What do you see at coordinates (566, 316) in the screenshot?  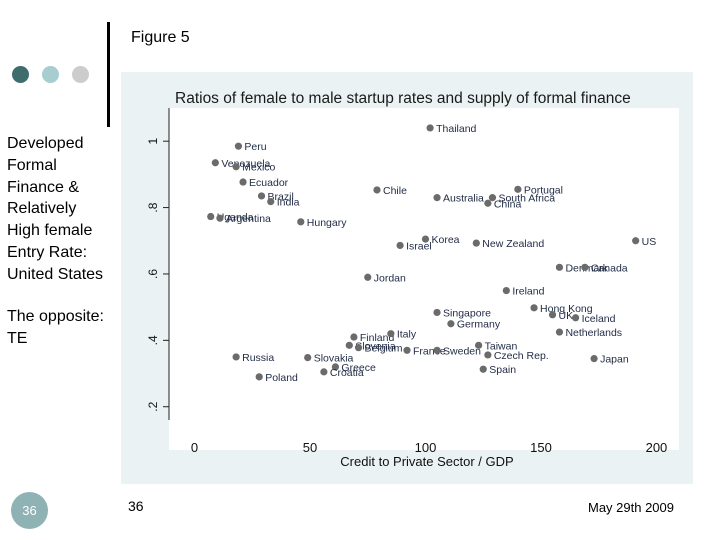 I see `point-label: UK` at bounding box center [566, 316].